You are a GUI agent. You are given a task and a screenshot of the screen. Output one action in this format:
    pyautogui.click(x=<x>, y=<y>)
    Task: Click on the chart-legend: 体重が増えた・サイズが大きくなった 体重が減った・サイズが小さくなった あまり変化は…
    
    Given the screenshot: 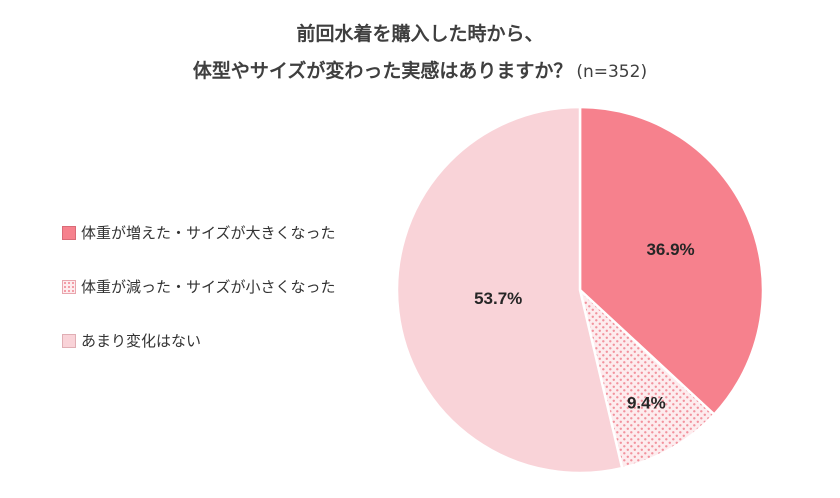 What is the action you would take?
    pyautogui.click(x=199, y=303)
    